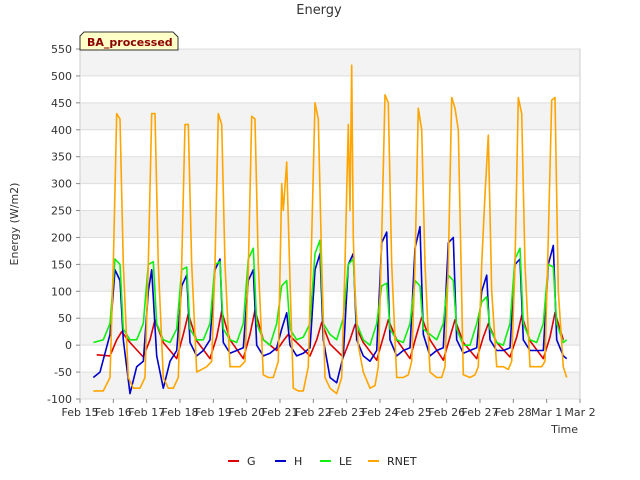 Image resolution: width=640 pixels, height=480 pixels. What do you see at coordinates (446, 412) in the screenshot?
I see `x-tick-label: Feb 26` at bounding box center [446, 412].